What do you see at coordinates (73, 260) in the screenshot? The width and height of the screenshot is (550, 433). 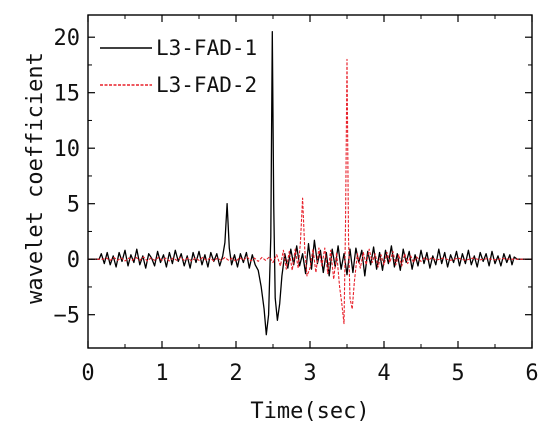 I see `y-tick-label: 0` at bounding box center [73, 260].